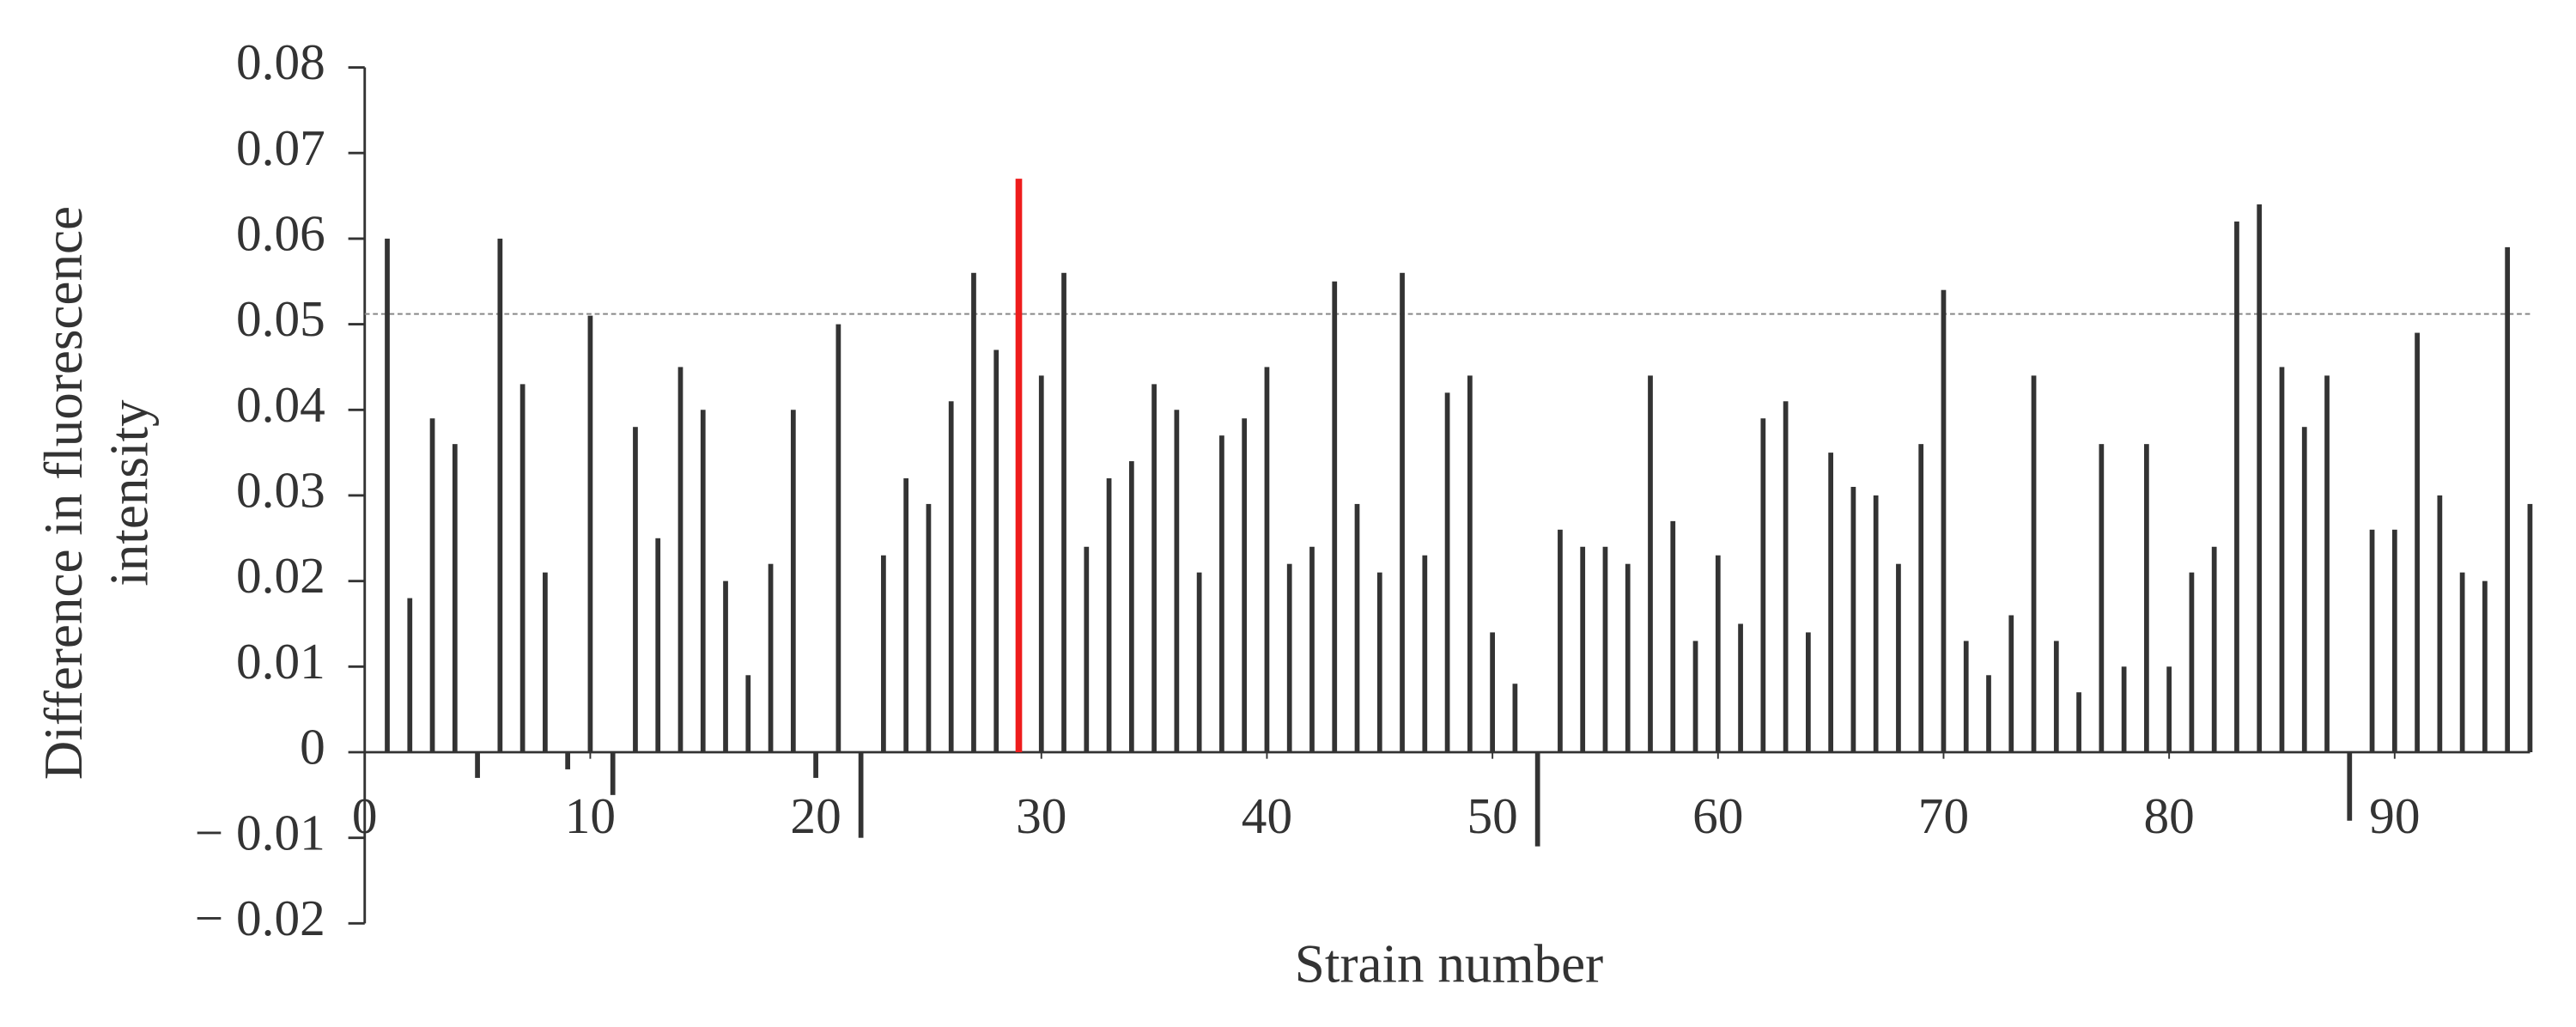  Describe the element at coordinates (312, 747) in the screenshot. I see `y-tick-label: 0` at that location.